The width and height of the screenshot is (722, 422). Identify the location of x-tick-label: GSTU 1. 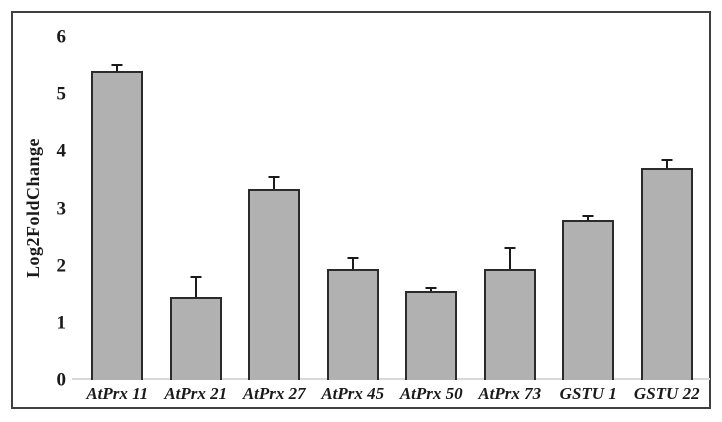
(588, 393).